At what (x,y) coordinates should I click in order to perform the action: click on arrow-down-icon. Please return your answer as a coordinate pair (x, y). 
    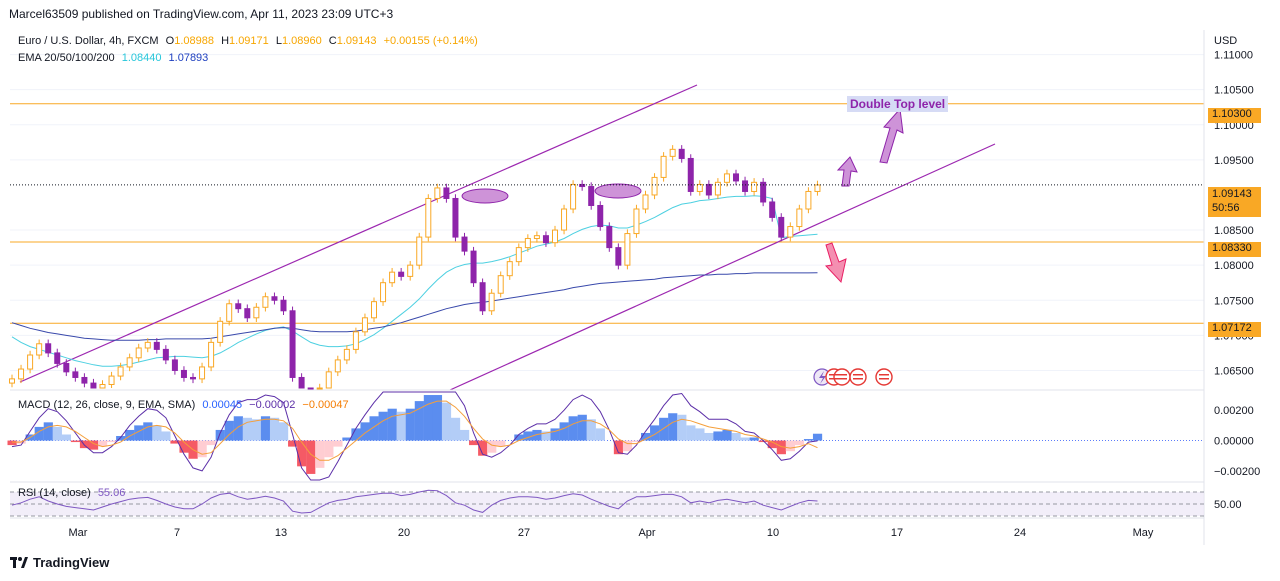
    Looking at the image, I should click on (835, 263).